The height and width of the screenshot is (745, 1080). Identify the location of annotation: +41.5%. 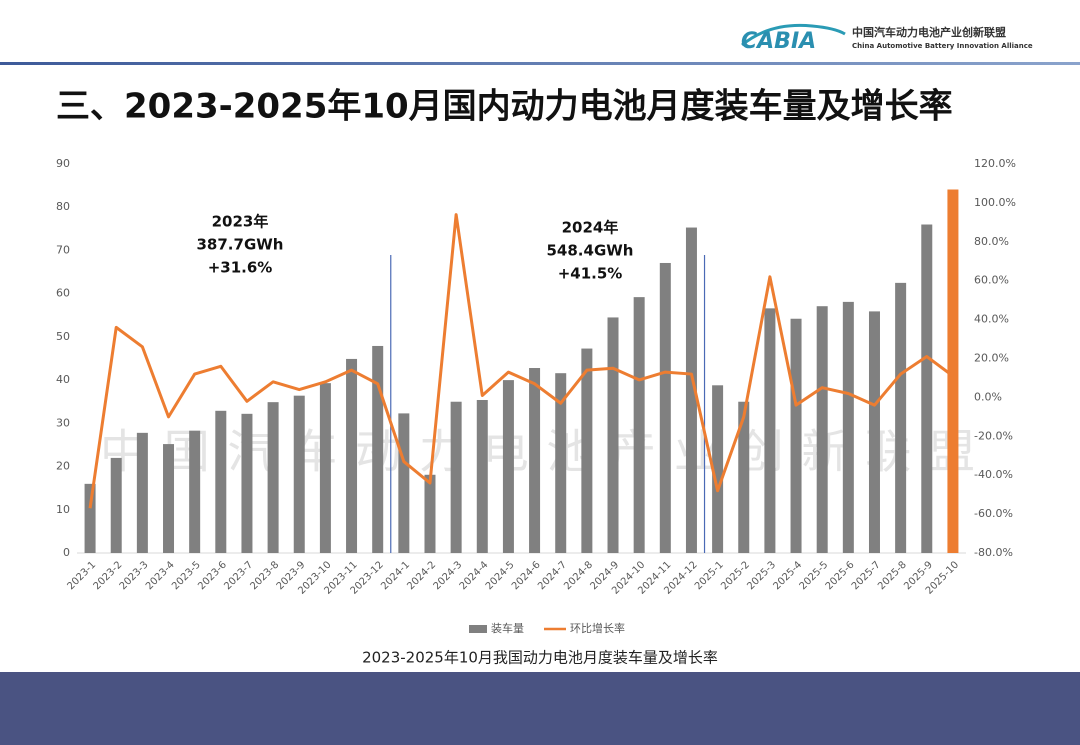
(590, 274).